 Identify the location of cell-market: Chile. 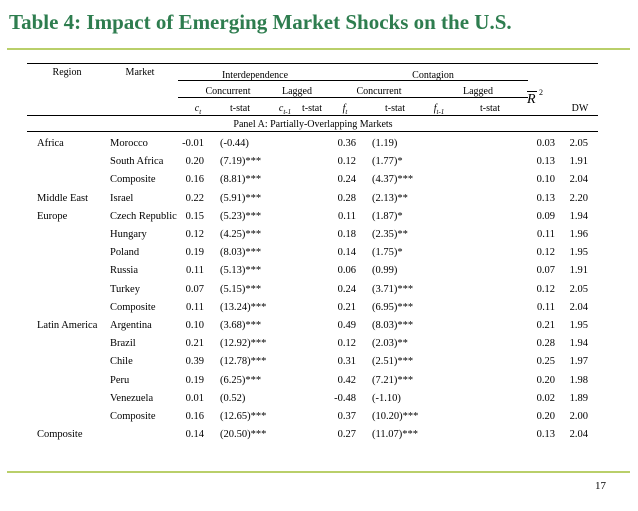
(121, 361).